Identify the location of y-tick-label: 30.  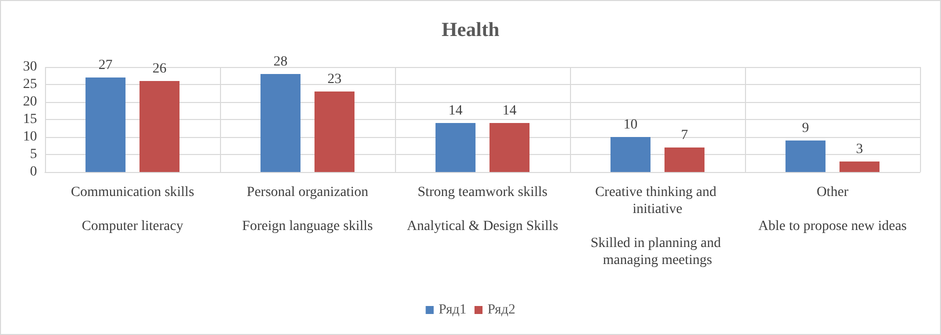
(30, 67).